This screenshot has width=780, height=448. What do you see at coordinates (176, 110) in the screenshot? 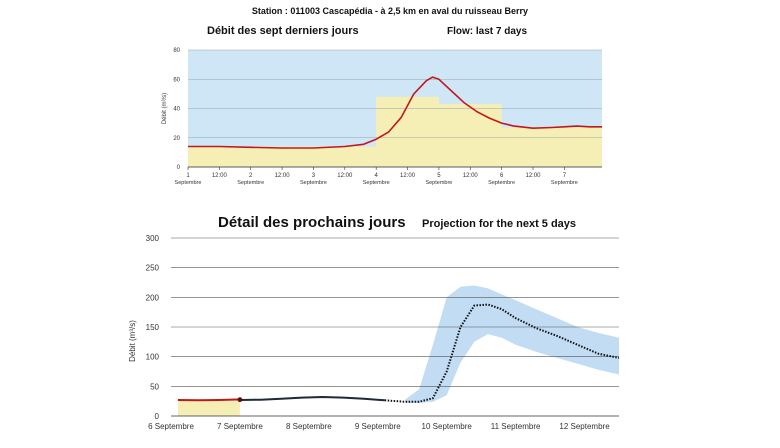
I see `y-tick-label: 40` at bounding box center [176, 110].